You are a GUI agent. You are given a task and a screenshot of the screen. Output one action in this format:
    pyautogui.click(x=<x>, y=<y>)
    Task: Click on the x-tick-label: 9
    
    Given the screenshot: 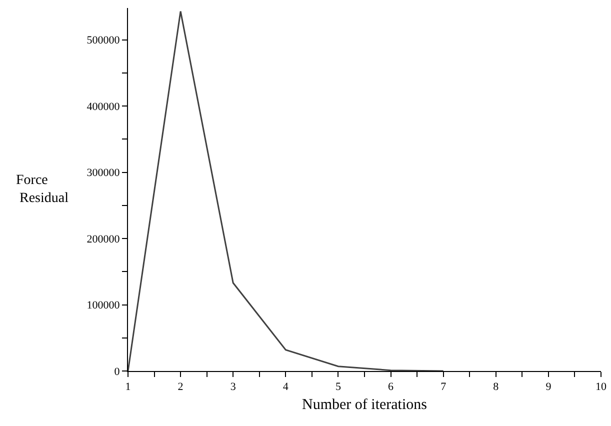 What is the action you would take?
    pyautogui.click(x=549, y=387)
    